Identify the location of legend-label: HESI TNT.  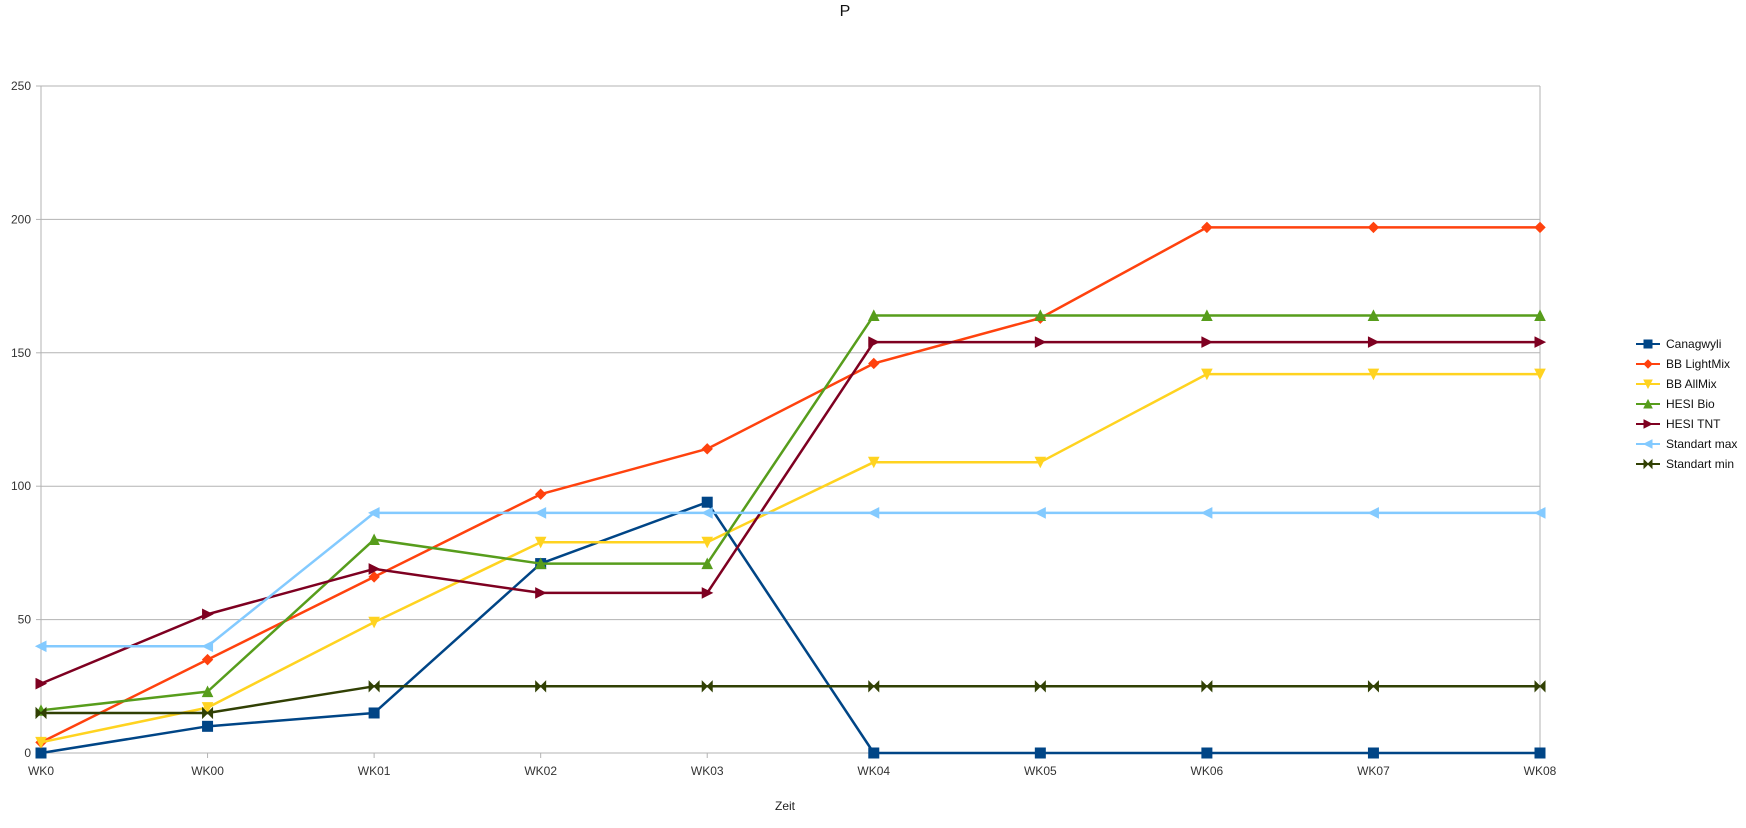
(1693, 424).